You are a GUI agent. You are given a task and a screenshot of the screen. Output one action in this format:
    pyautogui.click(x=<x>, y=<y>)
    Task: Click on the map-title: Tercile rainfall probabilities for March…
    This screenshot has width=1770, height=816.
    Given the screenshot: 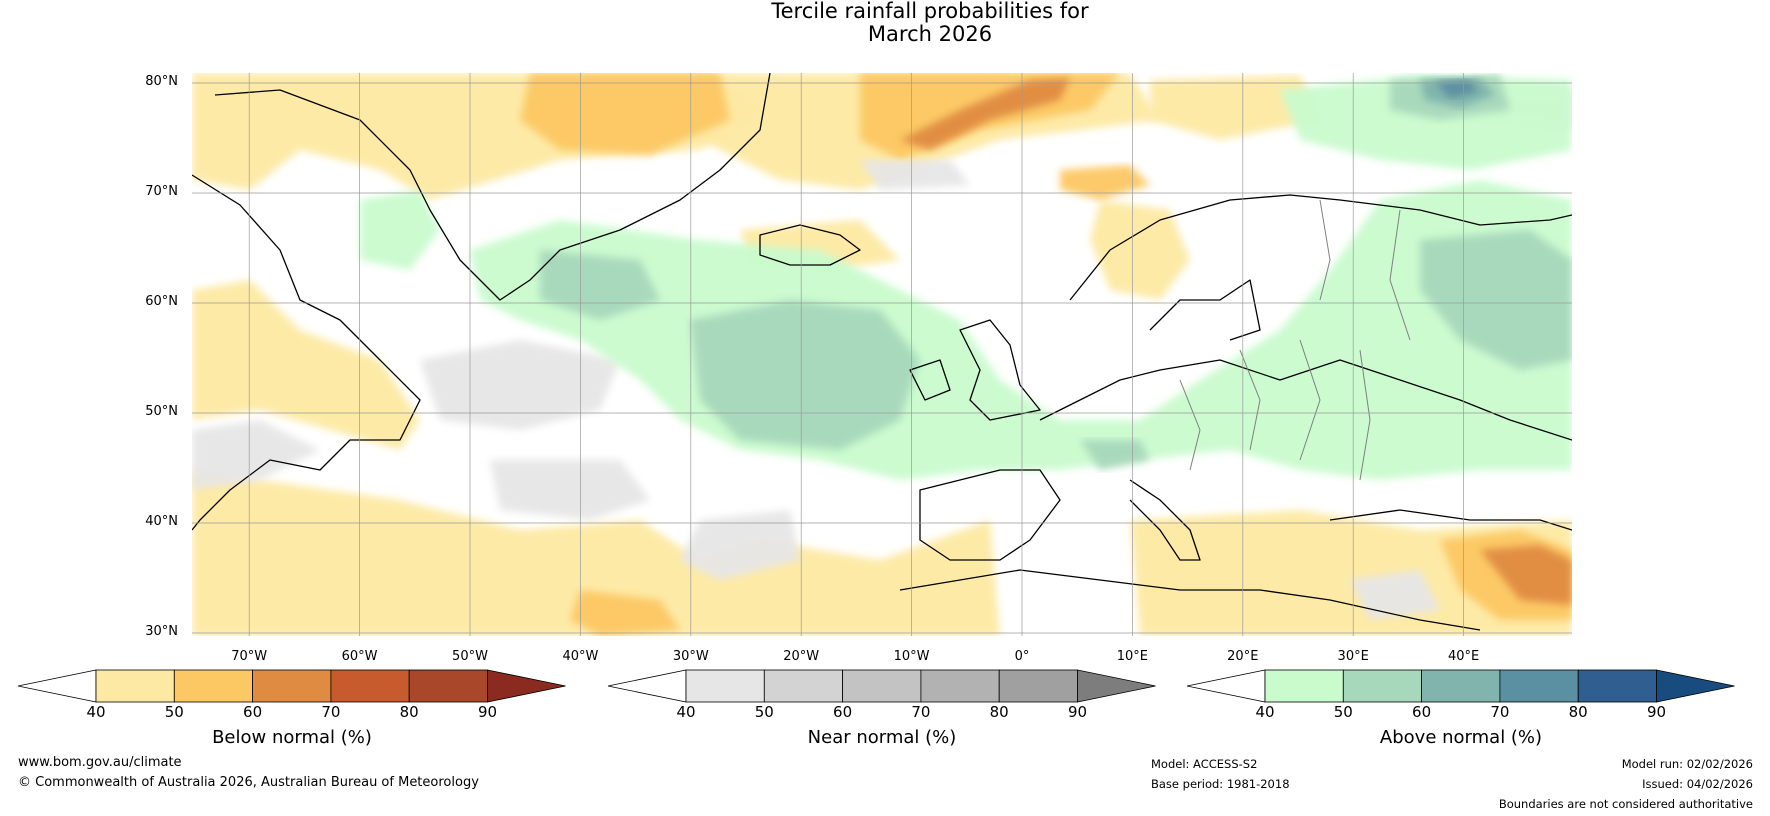 What is the action you would take?
    pyautogui.click(x=885, y=23)
    